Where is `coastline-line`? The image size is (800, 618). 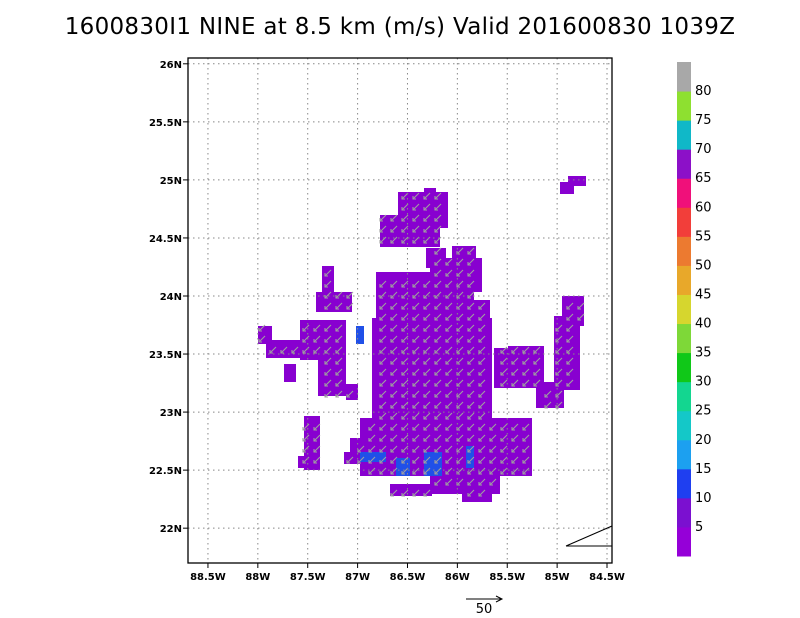
coastline-line is located at coordinates (589, 536).